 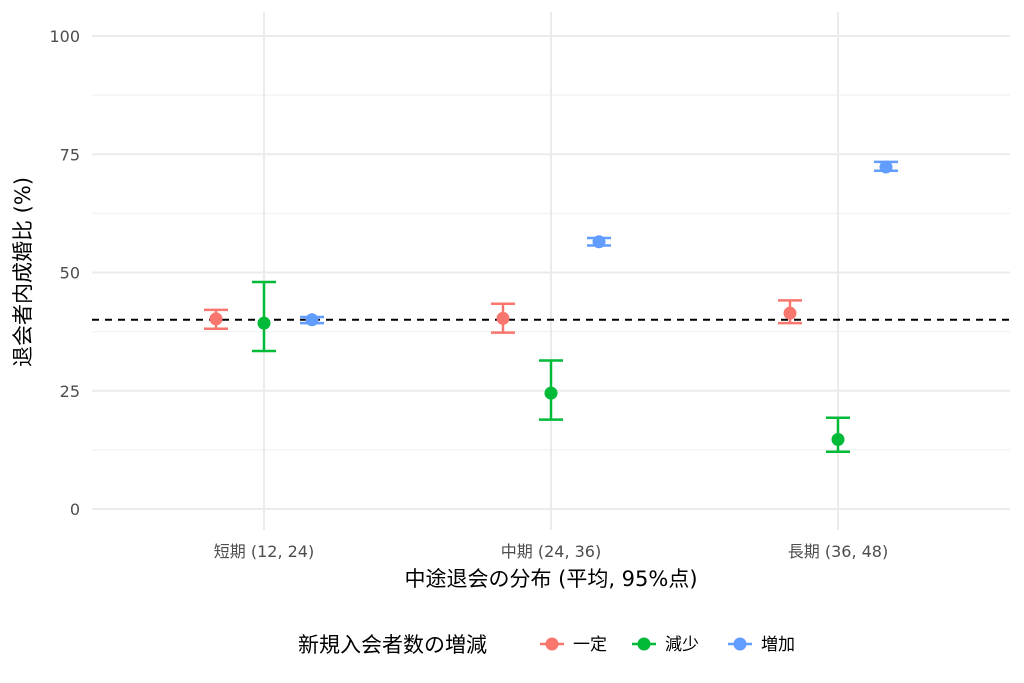 What do you see at coordinates (682, 645) in the screenshot?
I see `legend-label: 減少` at bounding box center [682, 645].